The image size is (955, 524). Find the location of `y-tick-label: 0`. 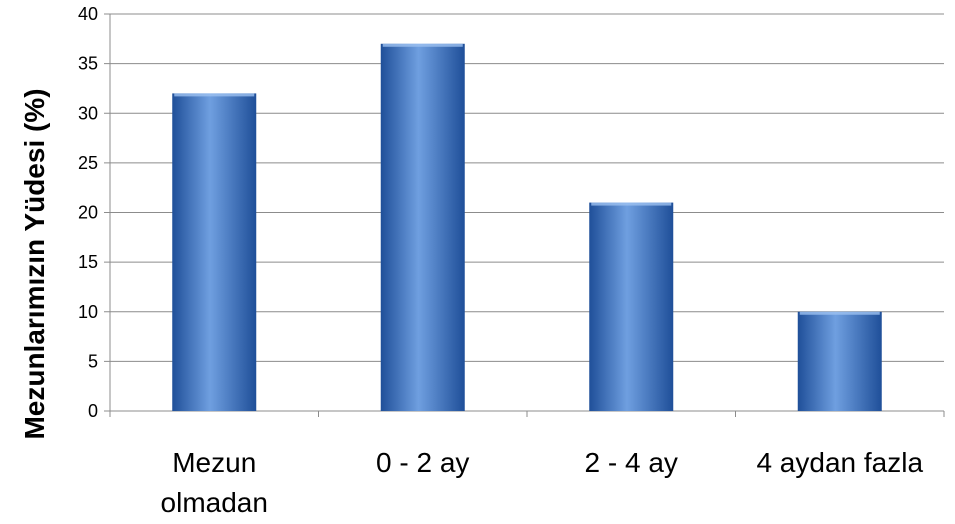

y-tick-label: 0 is located at coordinates (93, 411).